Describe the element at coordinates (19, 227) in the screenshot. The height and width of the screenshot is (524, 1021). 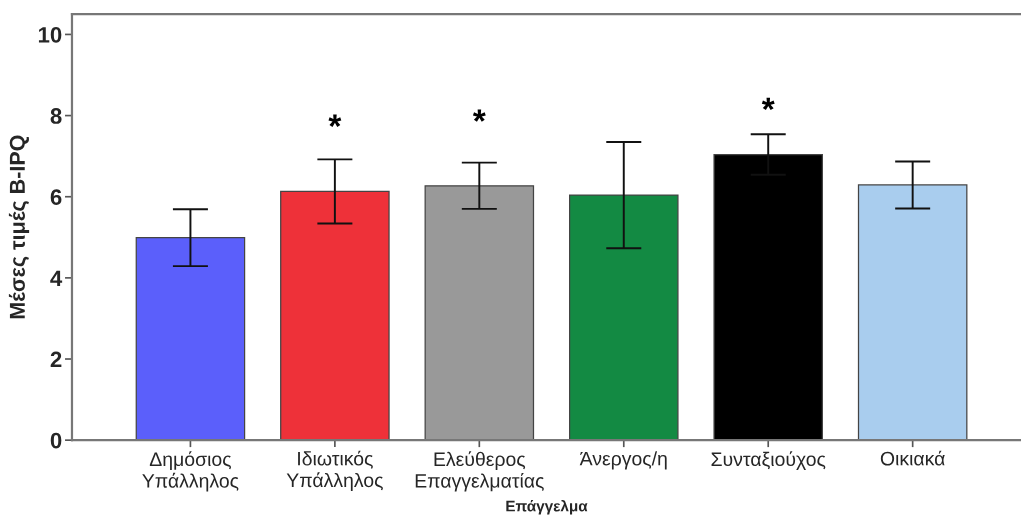
I see `y-axis-title: Μέσες τιμές B-IPQ` at that location.